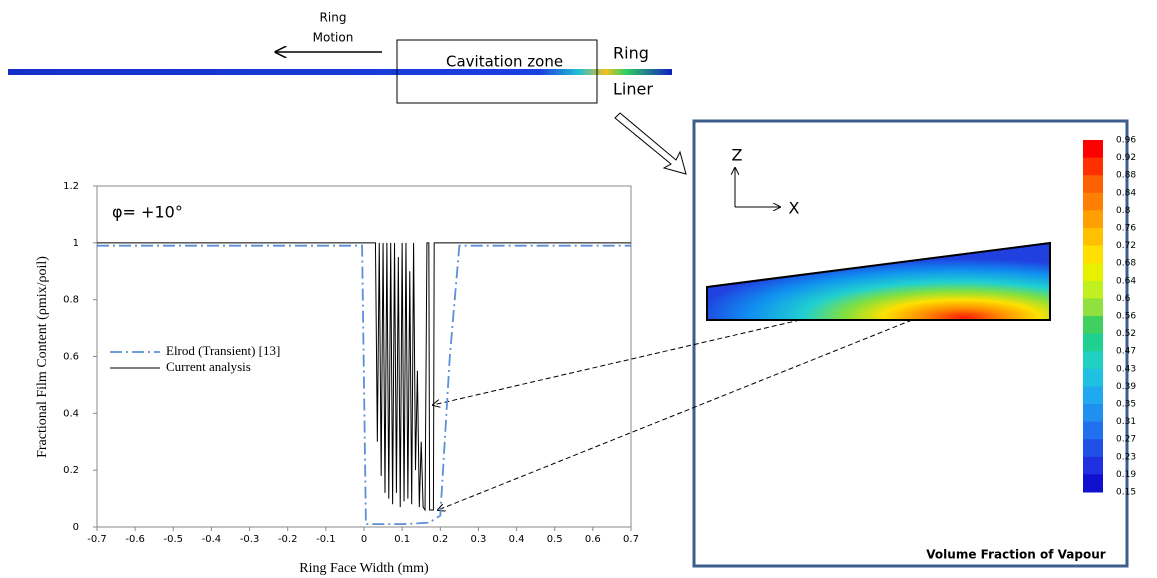 This screenshot has height=578, width=1157. I want to click on motion-label: Ring, so click(333, 18).